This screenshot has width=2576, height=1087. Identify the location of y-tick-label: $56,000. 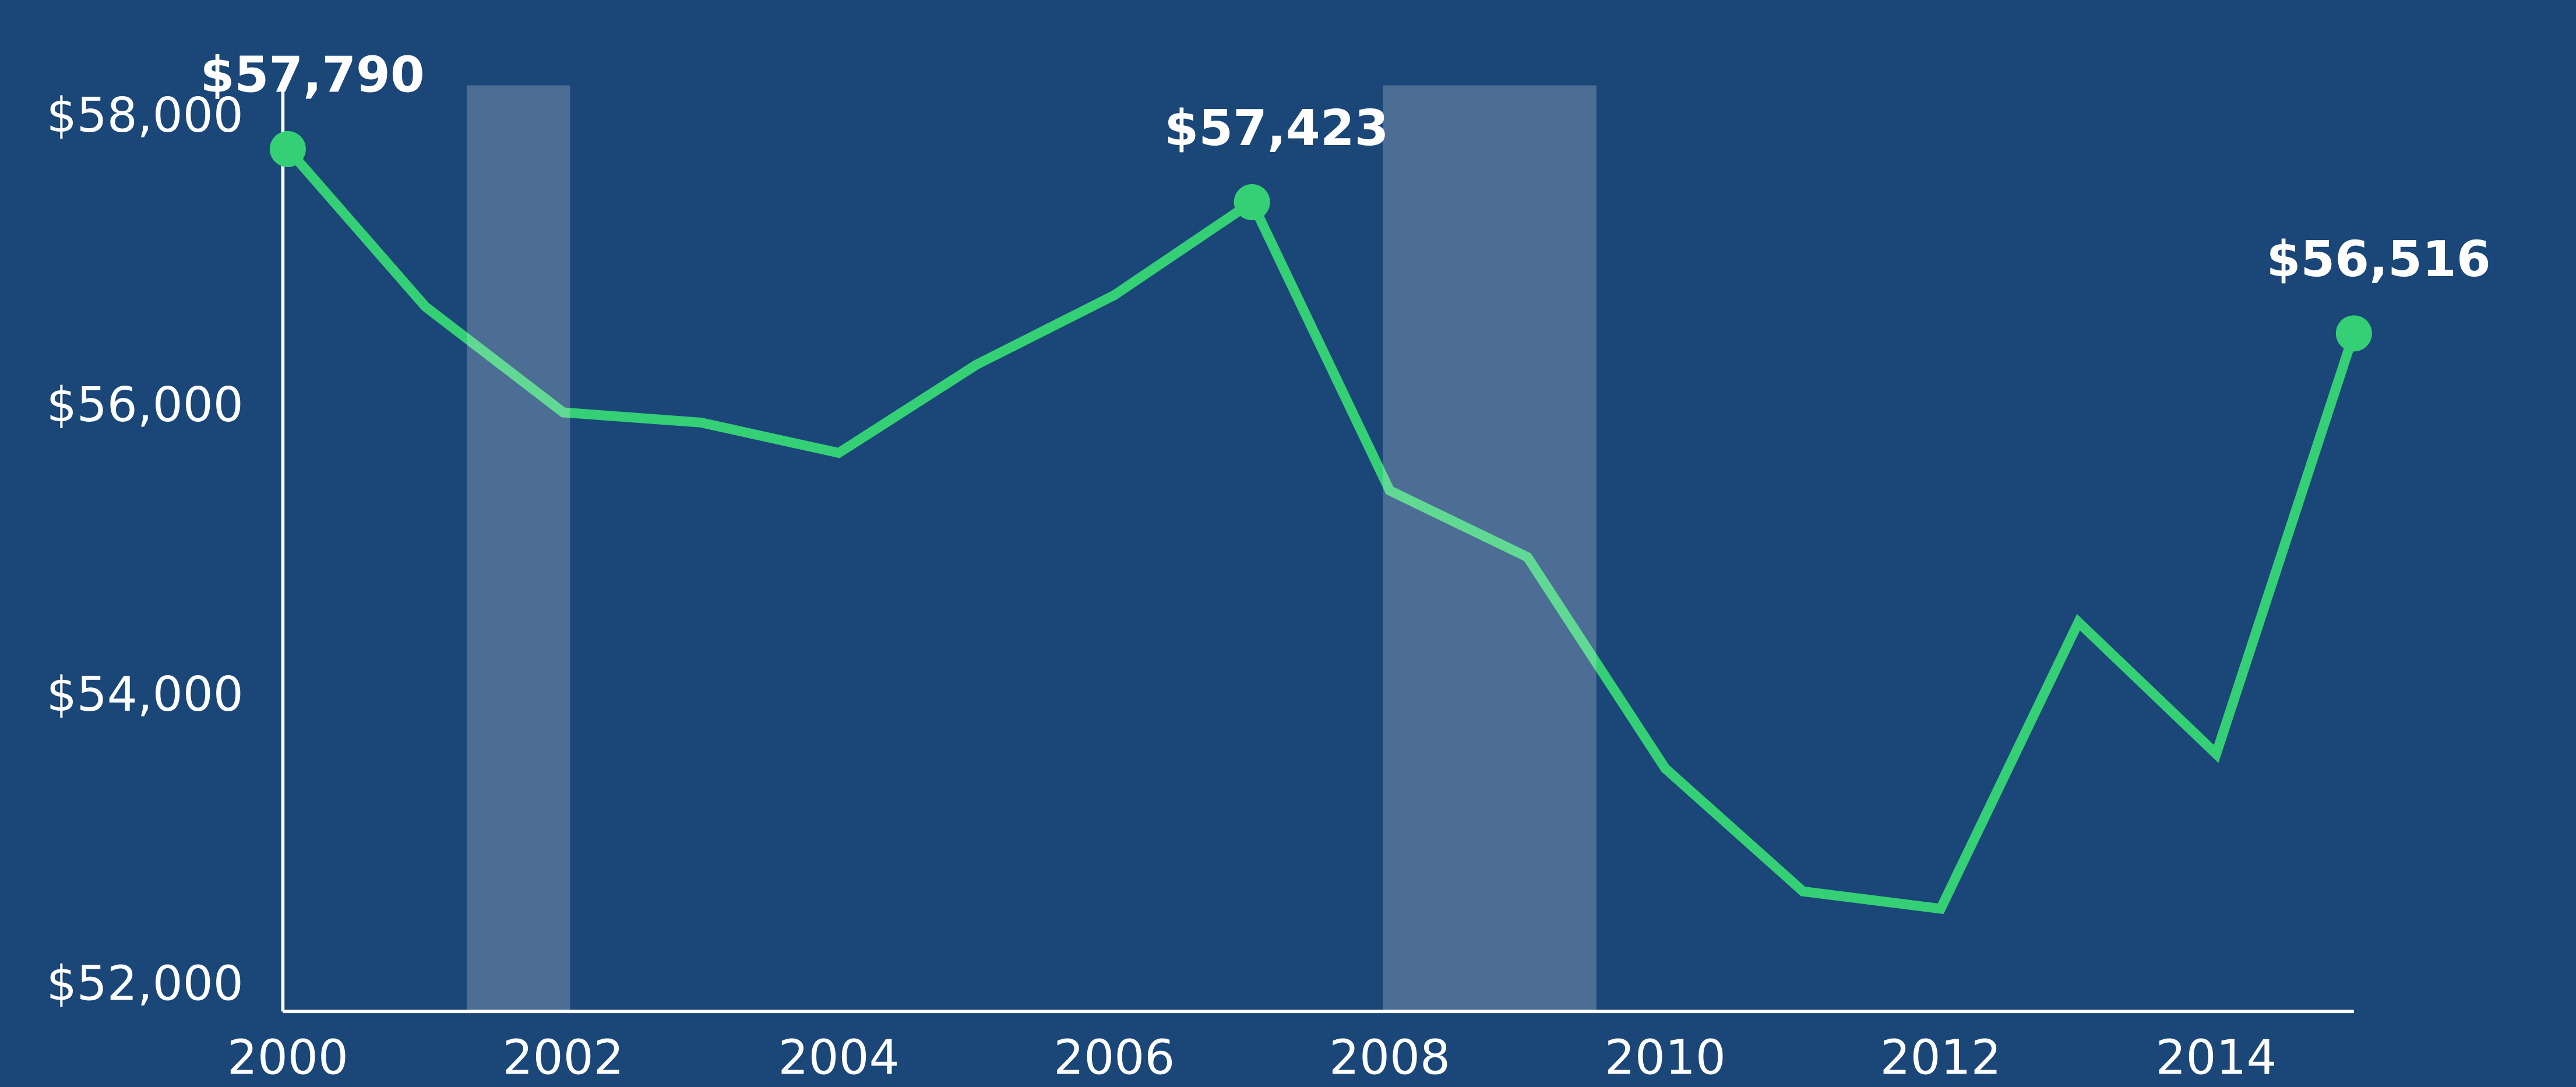
(145, 405).